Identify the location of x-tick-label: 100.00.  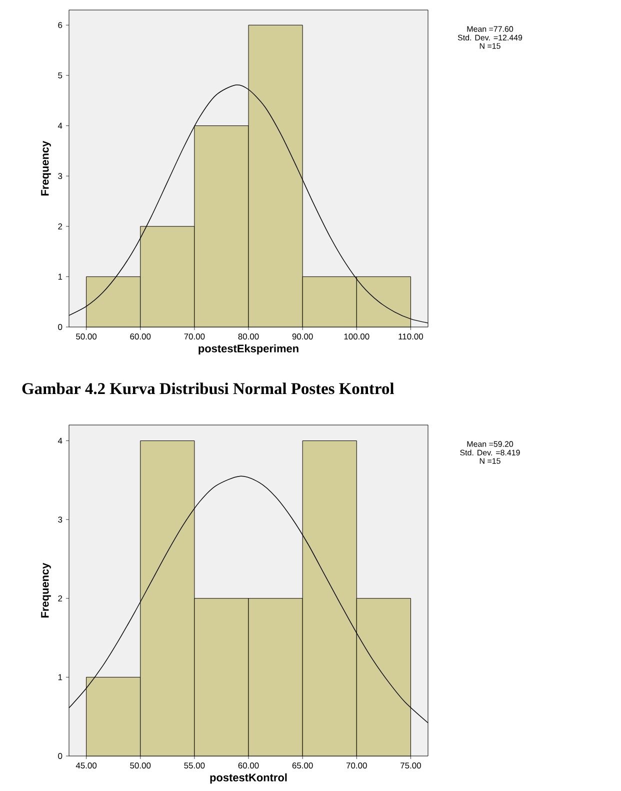
(357, 337).